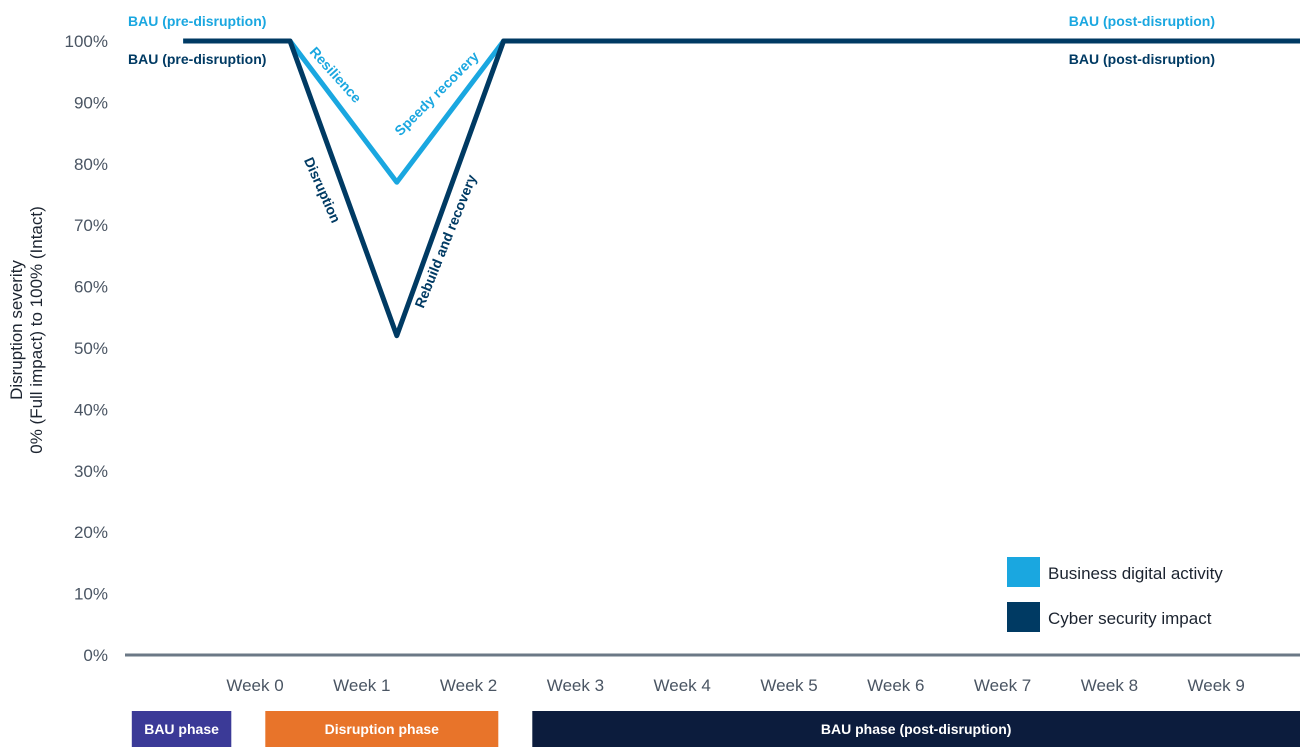 Image resolution: width=1300 pixels, height=747 pixels. What do you see at coordinates (254, 685) in the screenshot?
I see `x-tick-label: Week 0` at bounding box center [254, 685].